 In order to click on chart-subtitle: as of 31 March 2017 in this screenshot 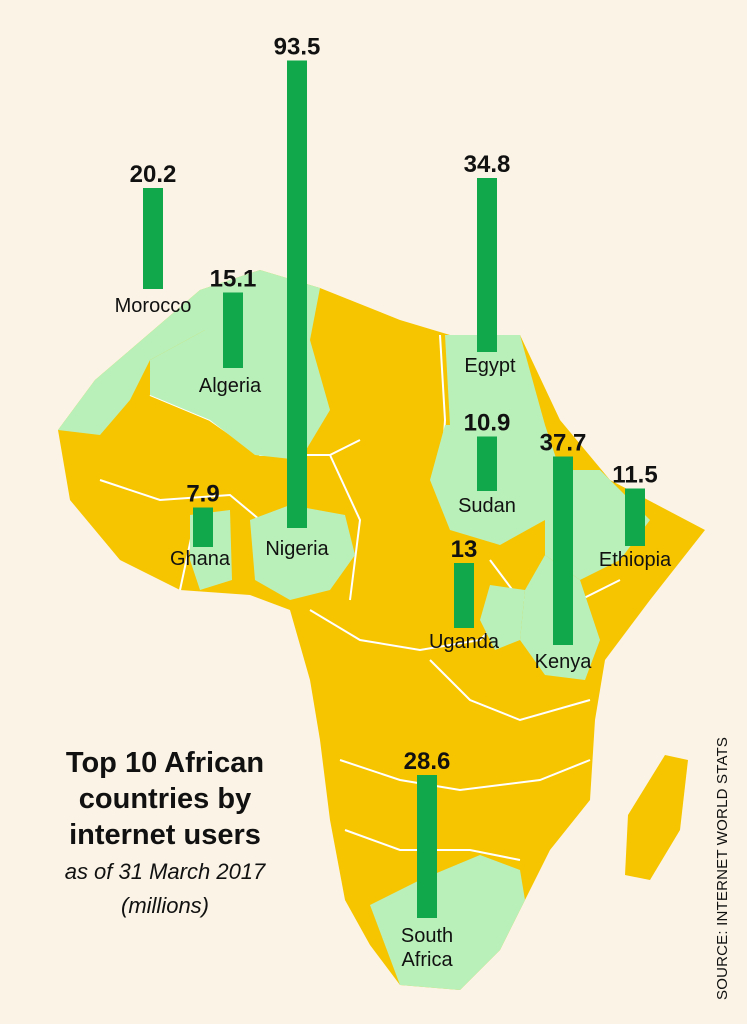, I will do `click(165, 871)`.